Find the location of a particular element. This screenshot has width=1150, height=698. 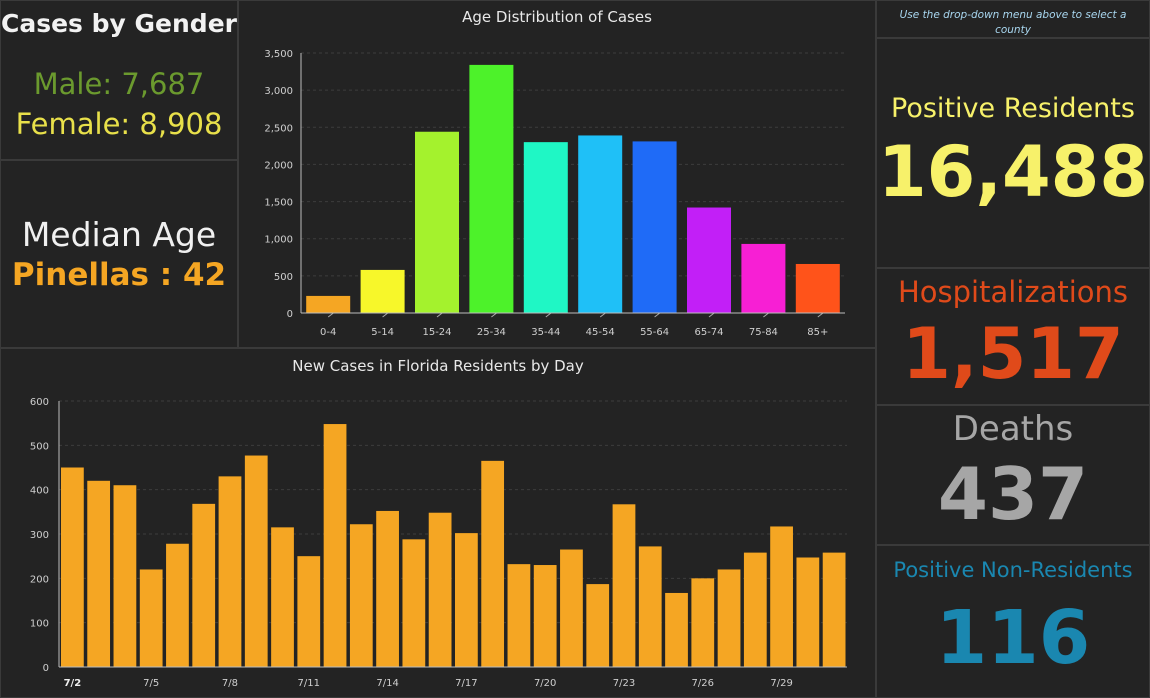

daily-y-tick-label: 600 is located at coordinates (39, 402).